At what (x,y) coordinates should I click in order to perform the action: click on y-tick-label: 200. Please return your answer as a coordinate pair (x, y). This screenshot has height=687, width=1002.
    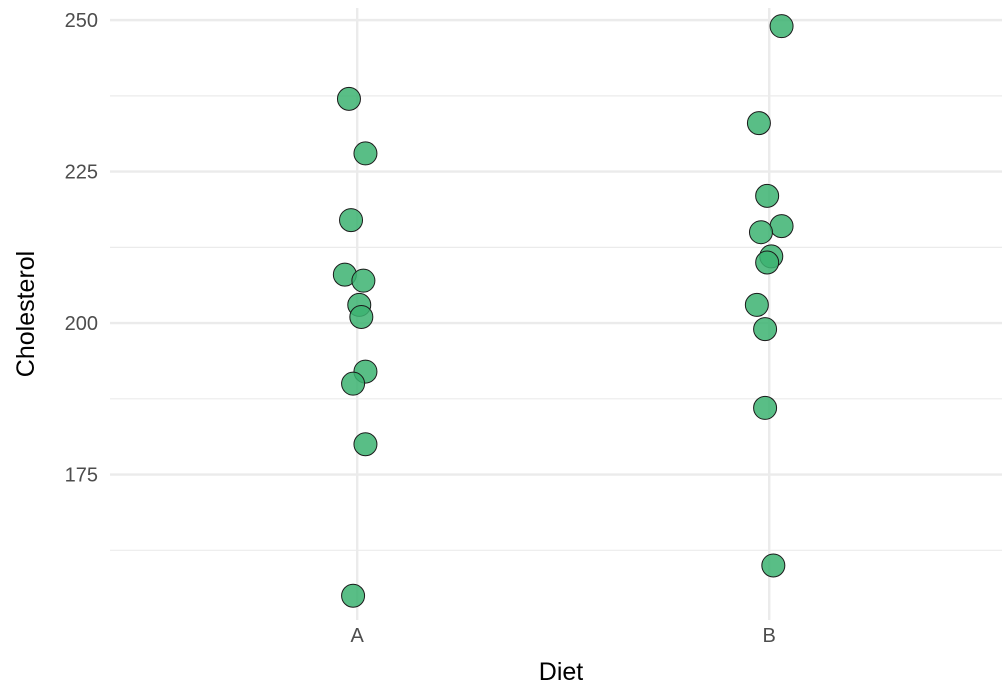
    Looking at the image, I should click on (81, 324).